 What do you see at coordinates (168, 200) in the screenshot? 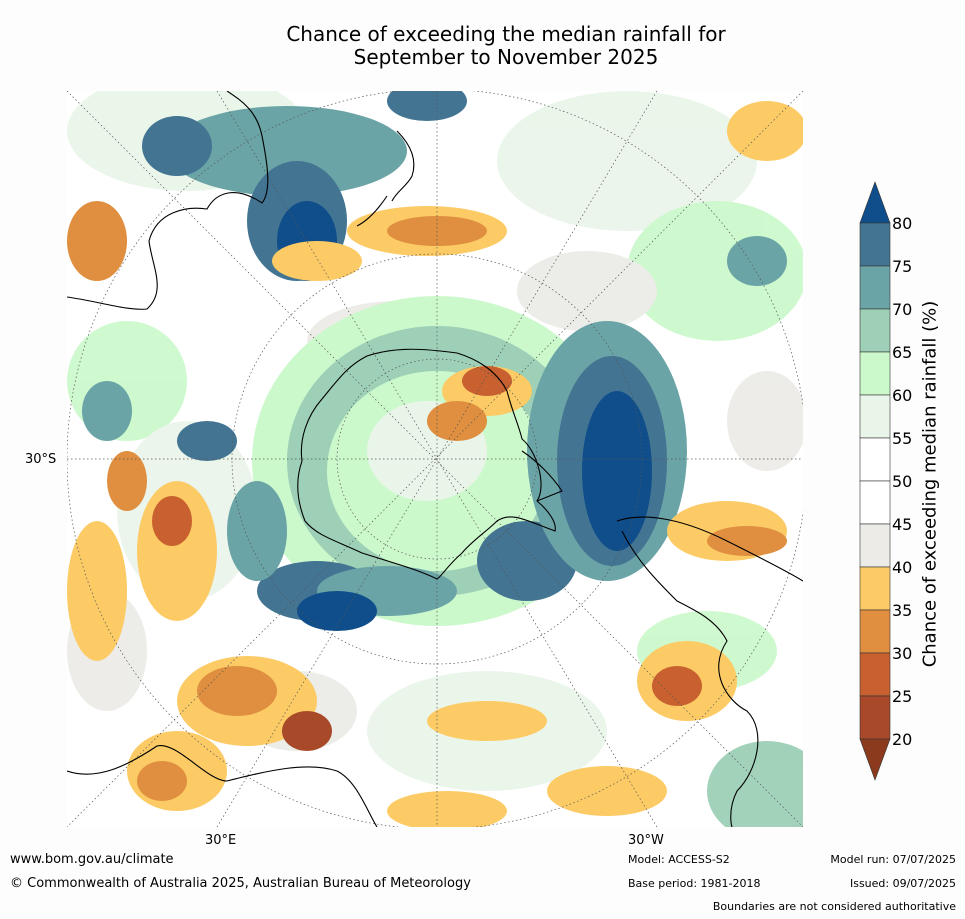
I see `australia-outline` at bounding box center [168, 200].